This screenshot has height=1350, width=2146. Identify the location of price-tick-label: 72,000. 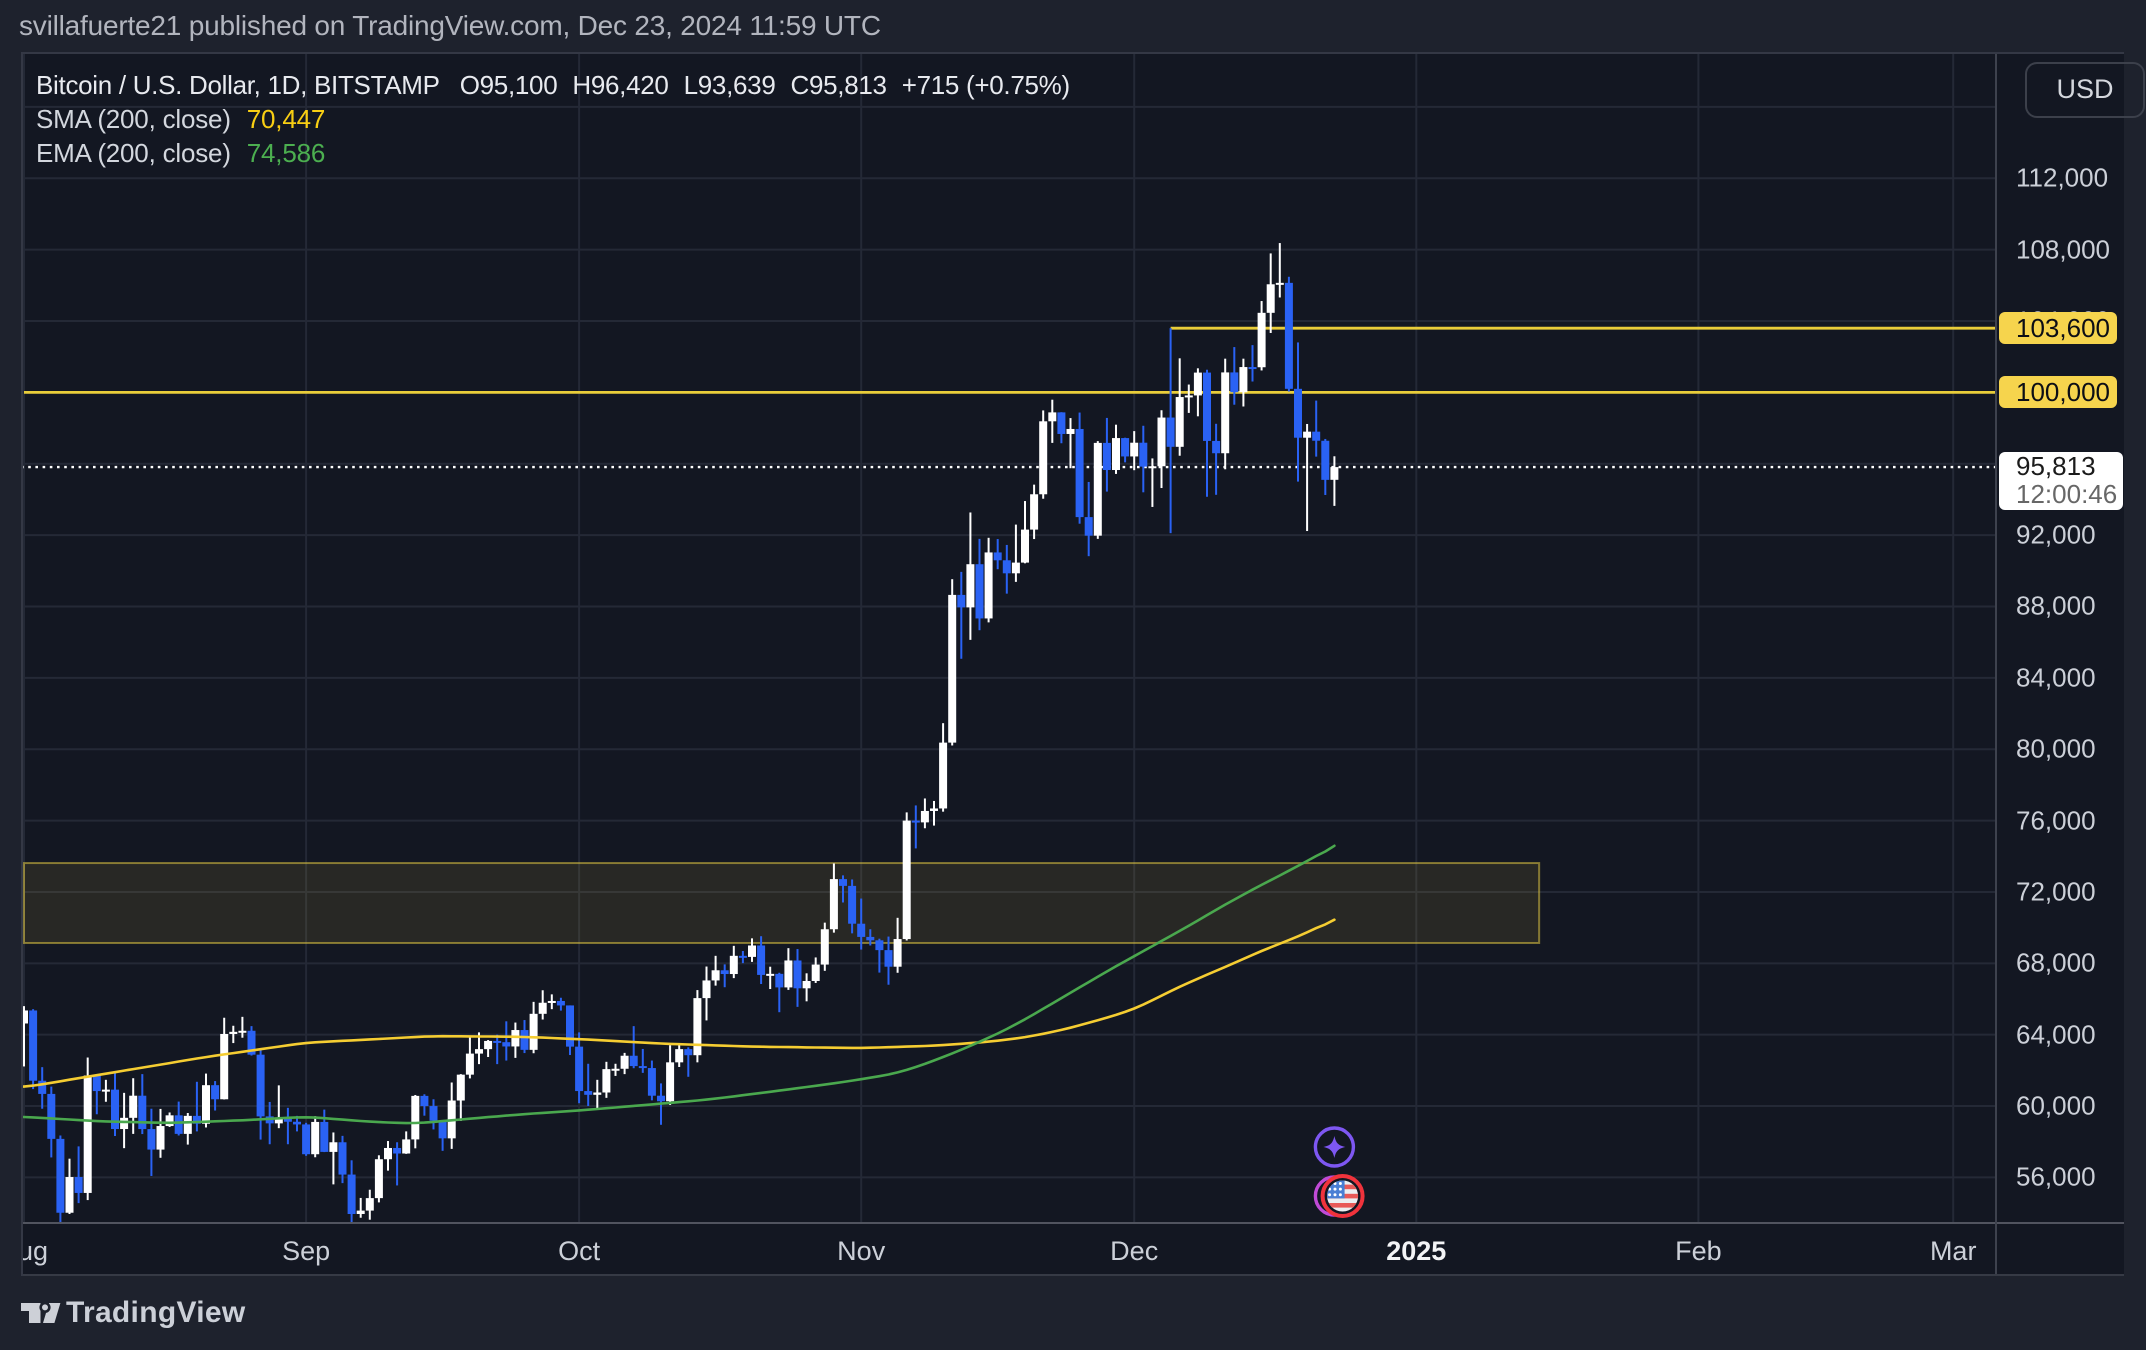
(2056, 891).